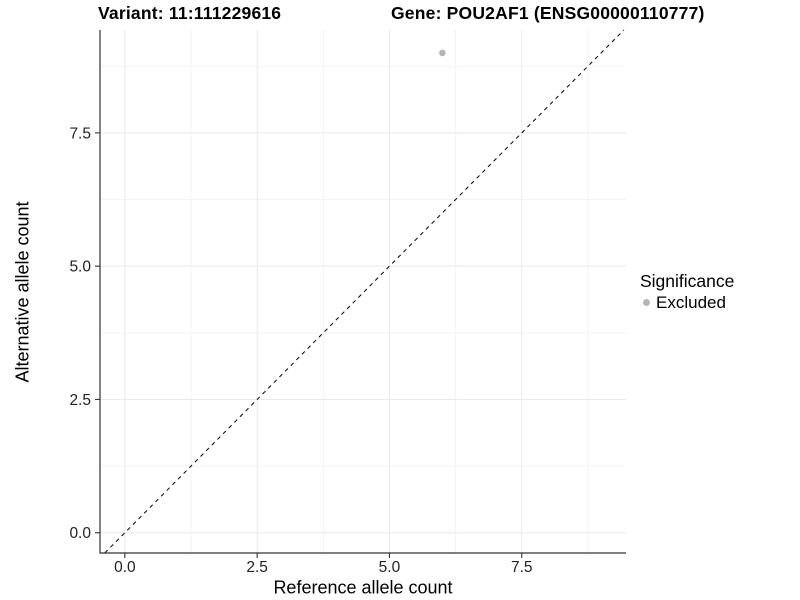  Describe the element at coordinates (190, 13) in the screenshot. I see `plot-title-variant: Variant: 11:111229616` at that location.